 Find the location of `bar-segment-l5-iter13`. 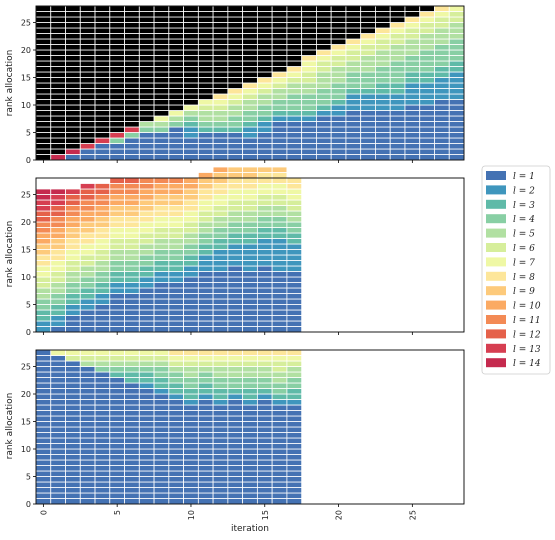

bar-segment-l5-iter13 is located at coordinates (235, 107).